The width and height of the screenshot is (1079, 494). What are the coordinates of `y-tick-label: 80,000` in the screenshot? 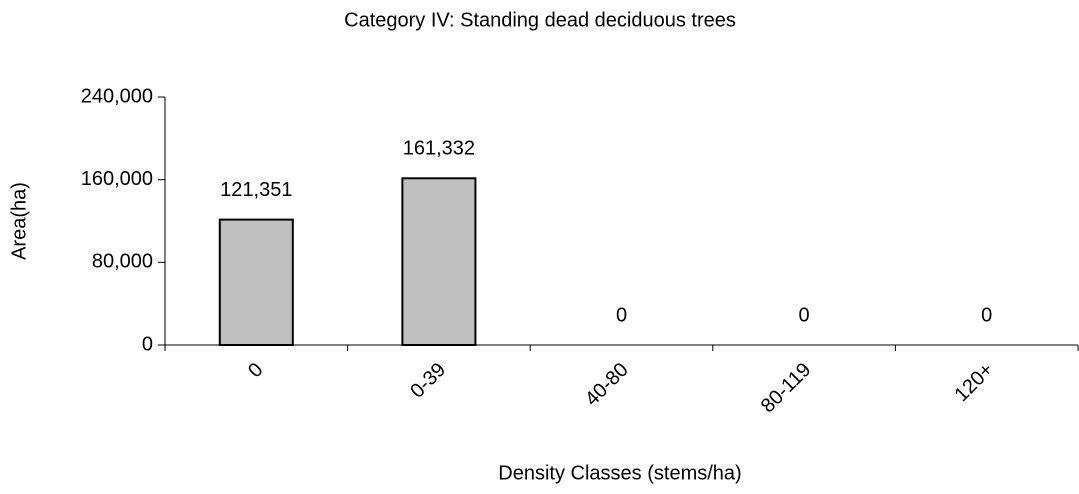 It's located at (122, 262).